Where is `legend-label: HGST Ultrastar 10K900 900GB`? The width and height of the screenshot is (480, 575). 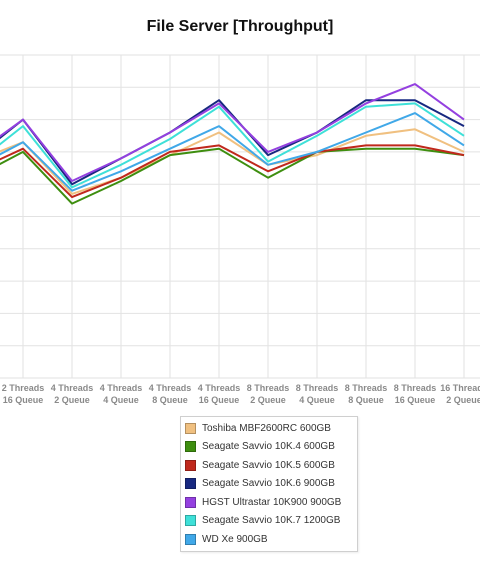
legend-label: HGST Ultrastar 10K900 900GB is located at coordinates (272, 502).